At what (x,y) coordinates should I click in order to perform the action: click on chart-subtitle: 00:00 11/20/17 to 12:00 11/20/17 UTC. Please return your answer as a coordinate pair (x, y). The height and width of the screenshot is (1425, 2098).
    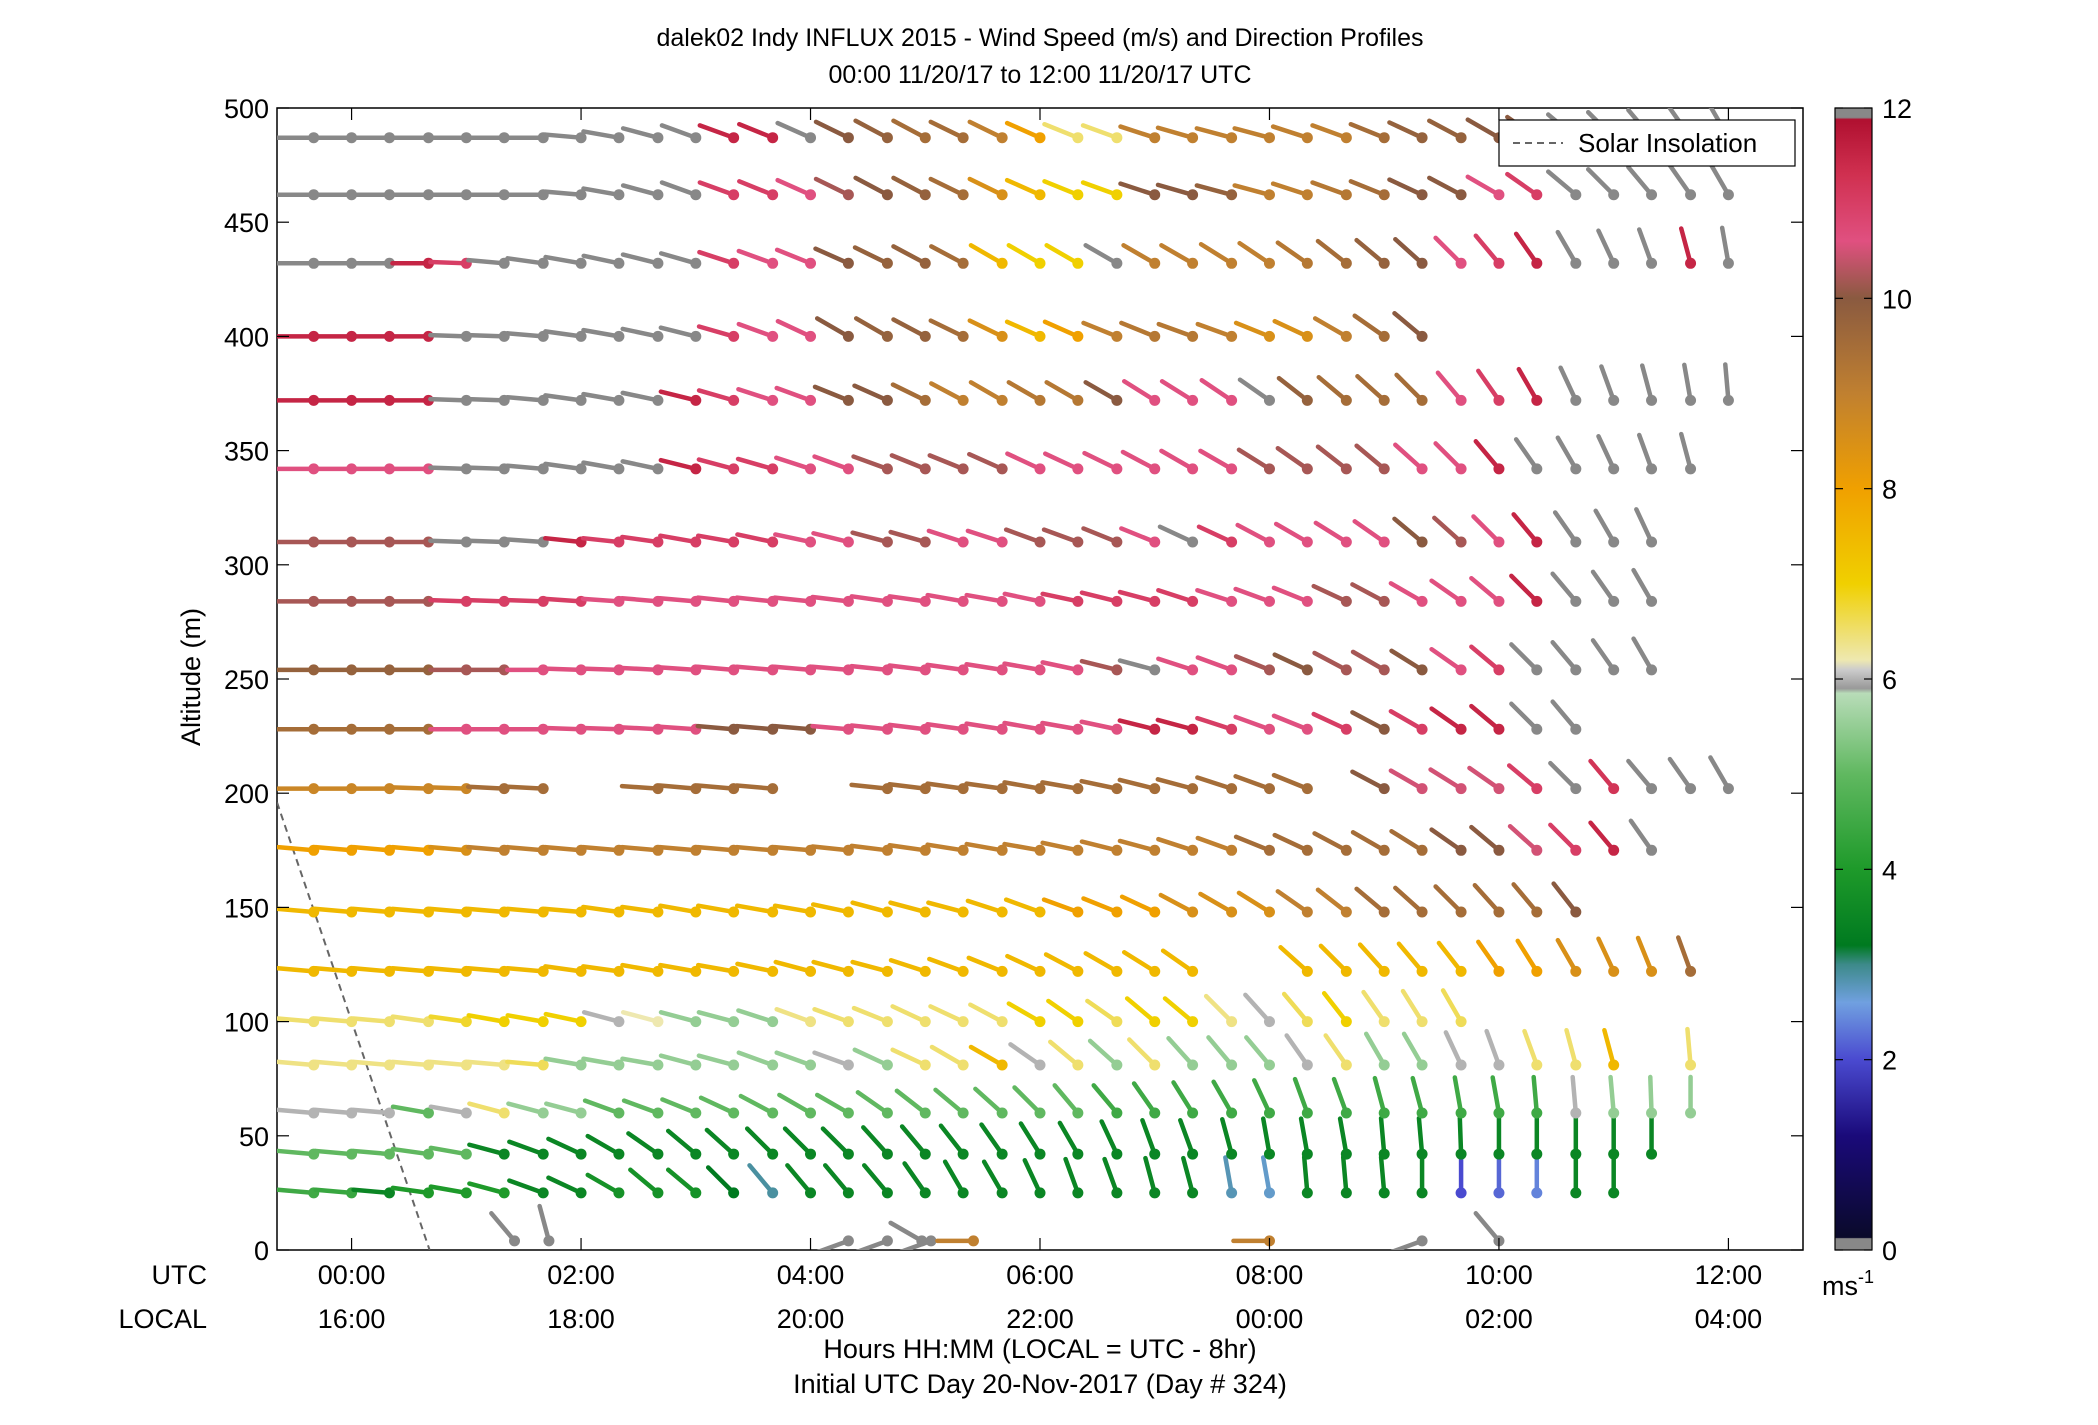
    Looking at the image, I should click on (1040, 75).